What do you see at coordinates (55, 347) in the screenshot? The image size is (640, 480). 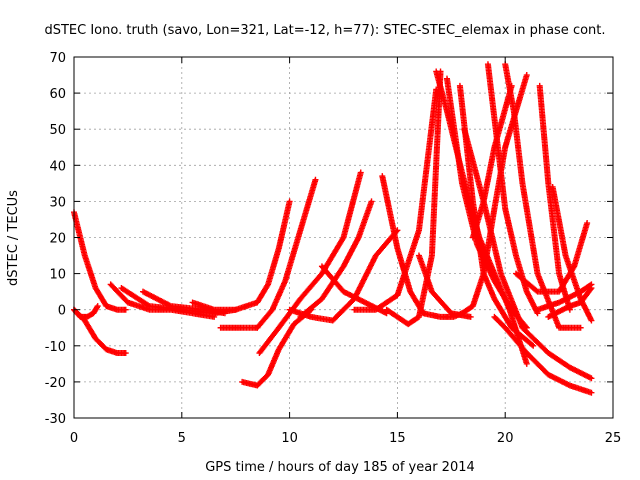 I see `y-tick-label: -10` at bounding box center [55, 347].